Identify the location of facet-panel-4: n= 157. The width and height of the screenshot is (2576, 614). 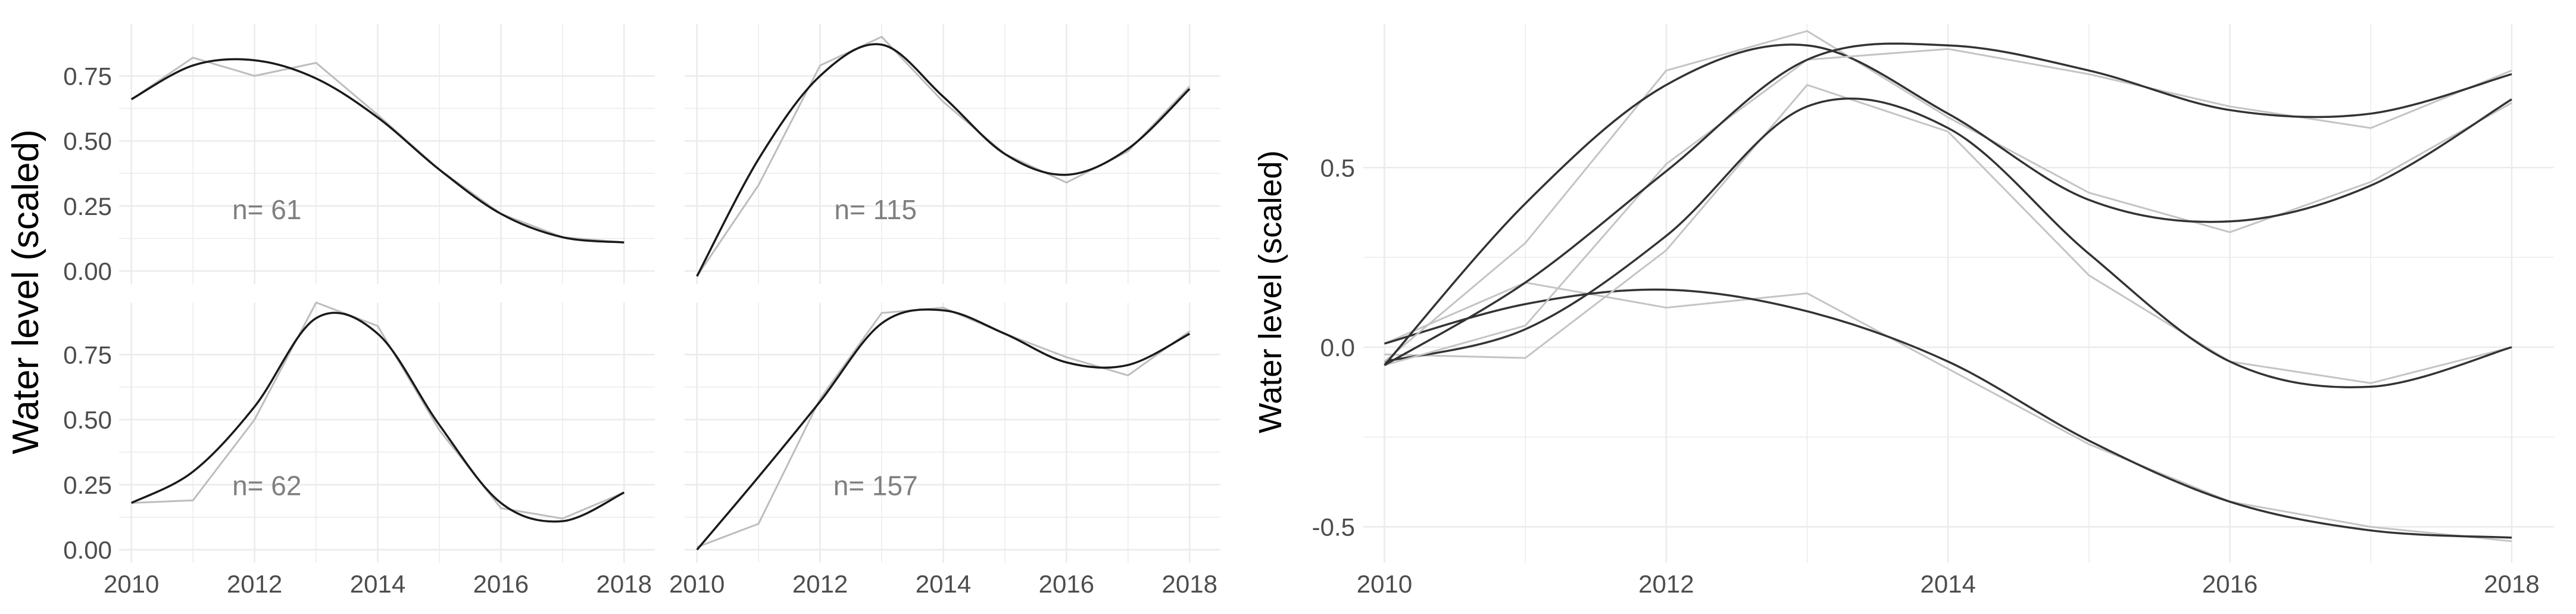
(952, 433).